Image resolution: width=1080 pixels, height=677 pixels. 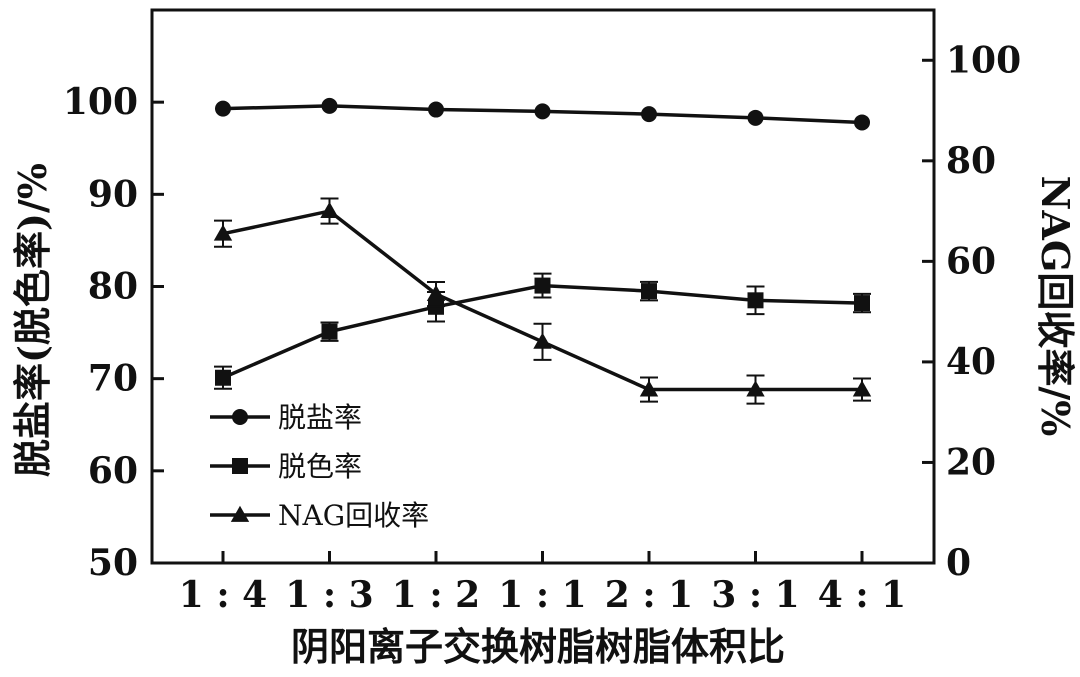 What do you see at coordinates (542, 331) in the screenshot?
I see `series-square` at bounding box center [542, 331].